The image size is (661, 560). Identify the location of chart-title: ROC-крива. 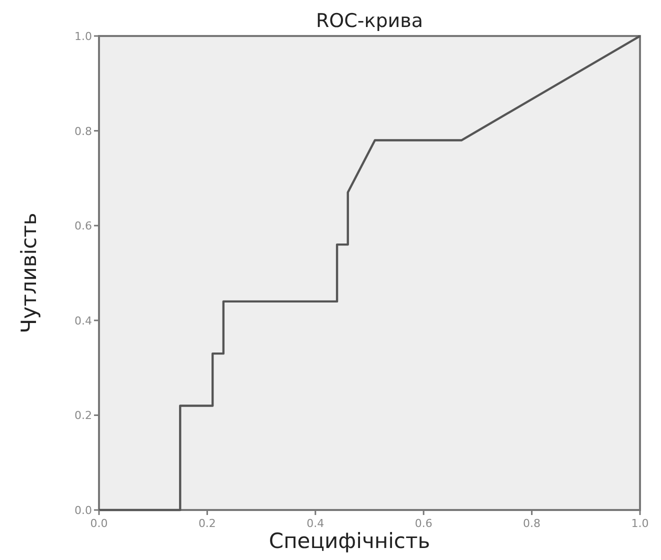
(370, 21).